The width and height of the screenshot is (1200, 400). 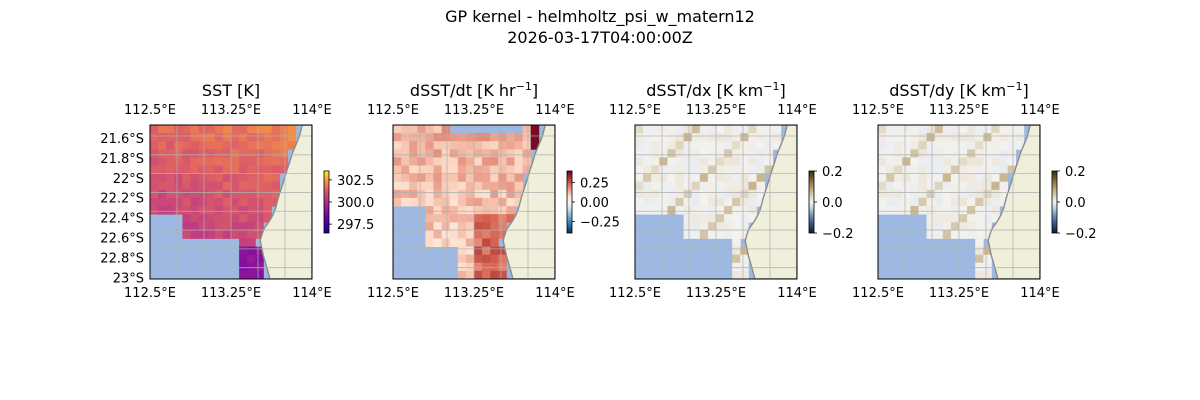 What do you see at coordinates (594, 184) in the screenshot?
I see `colorbar-tick-label: 0.25` at bounding box center [594, 184].